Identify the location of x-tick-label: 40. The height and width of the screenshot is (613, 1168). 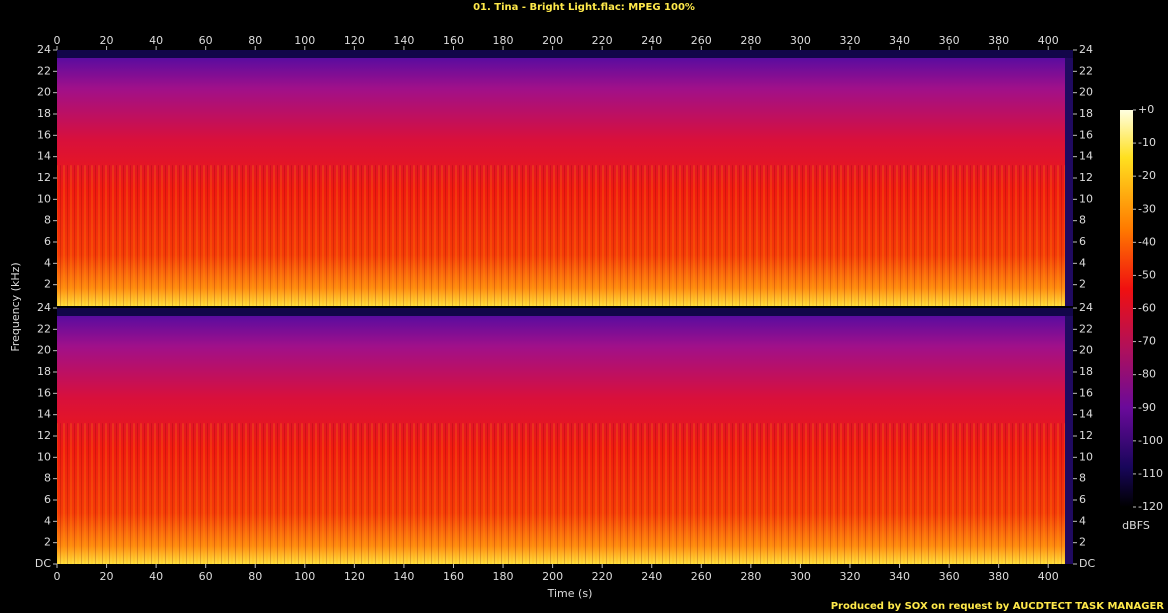
(156, 40).